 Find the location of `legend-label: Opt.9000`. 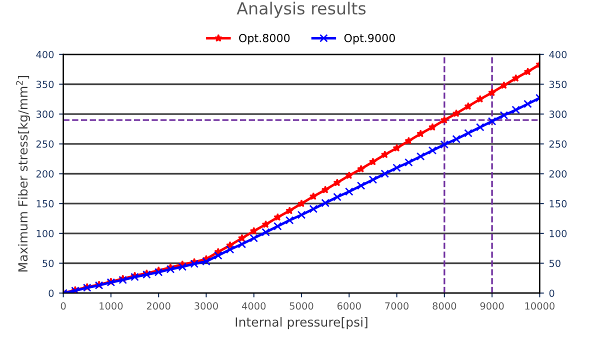

legend-label: Opt.9000 is located at coordinates (369, 39).